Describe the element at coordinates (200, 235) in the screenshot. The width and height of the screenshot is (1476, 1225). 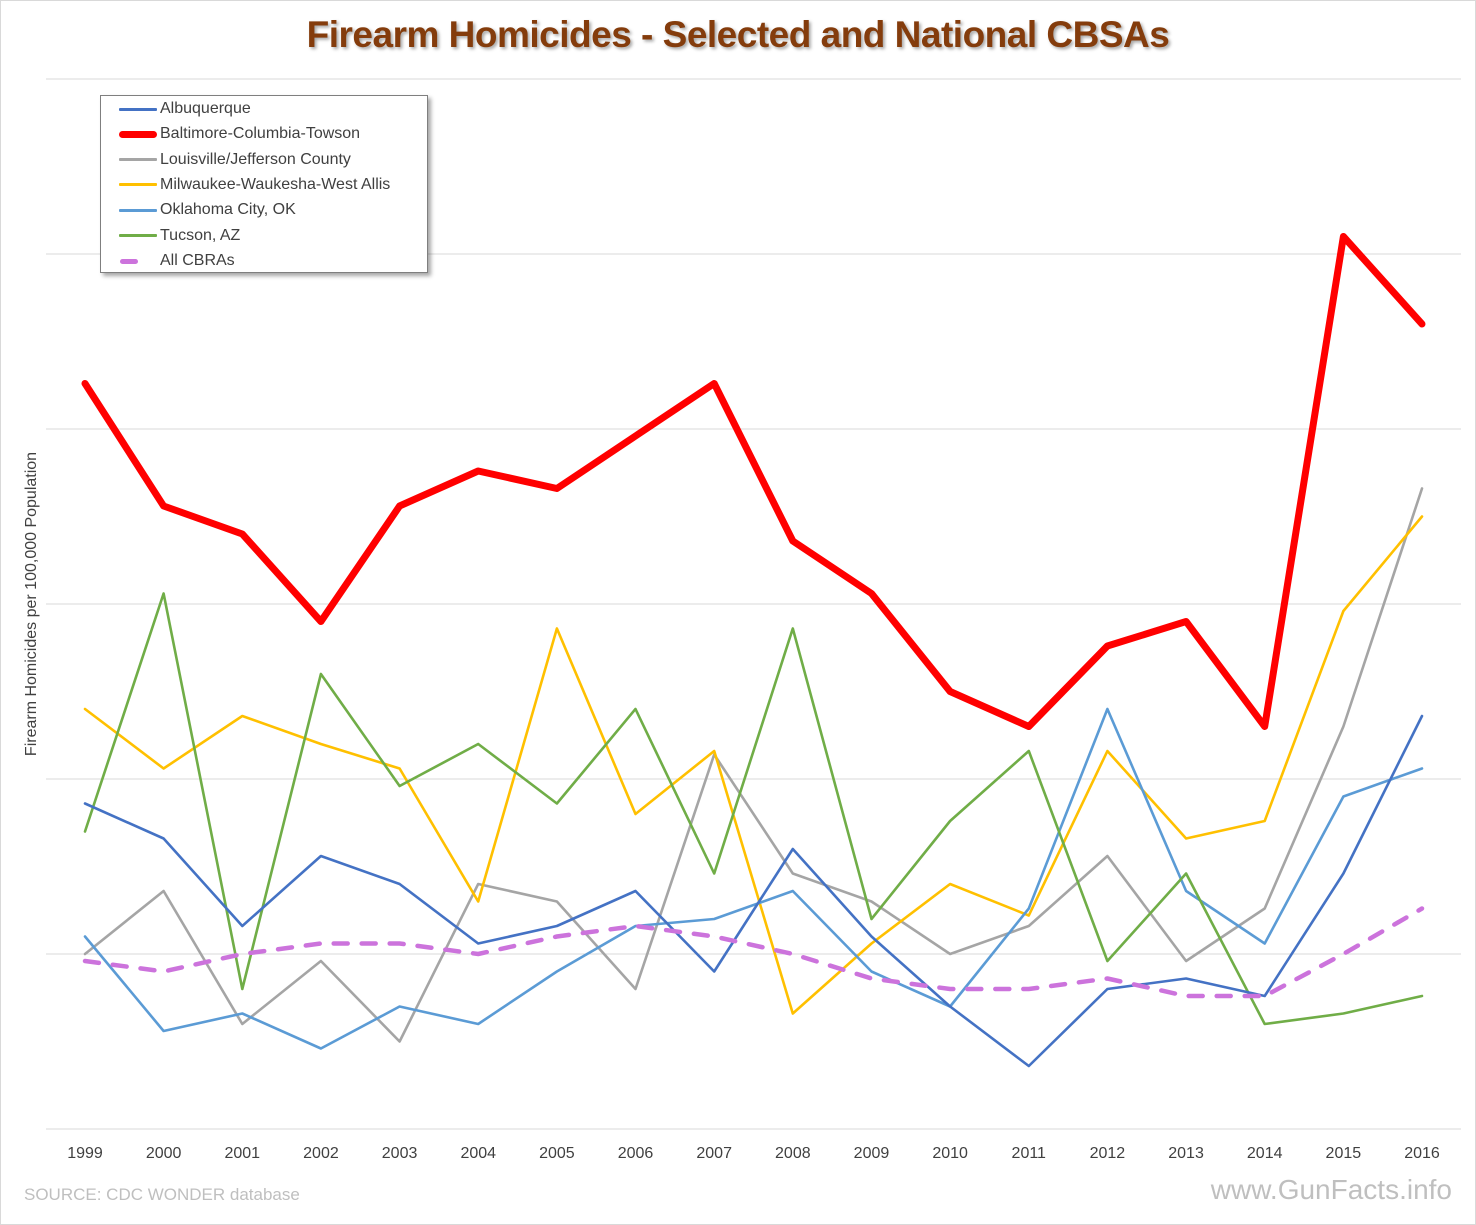
I see `legend-label: Tucson, AZ` at that location.